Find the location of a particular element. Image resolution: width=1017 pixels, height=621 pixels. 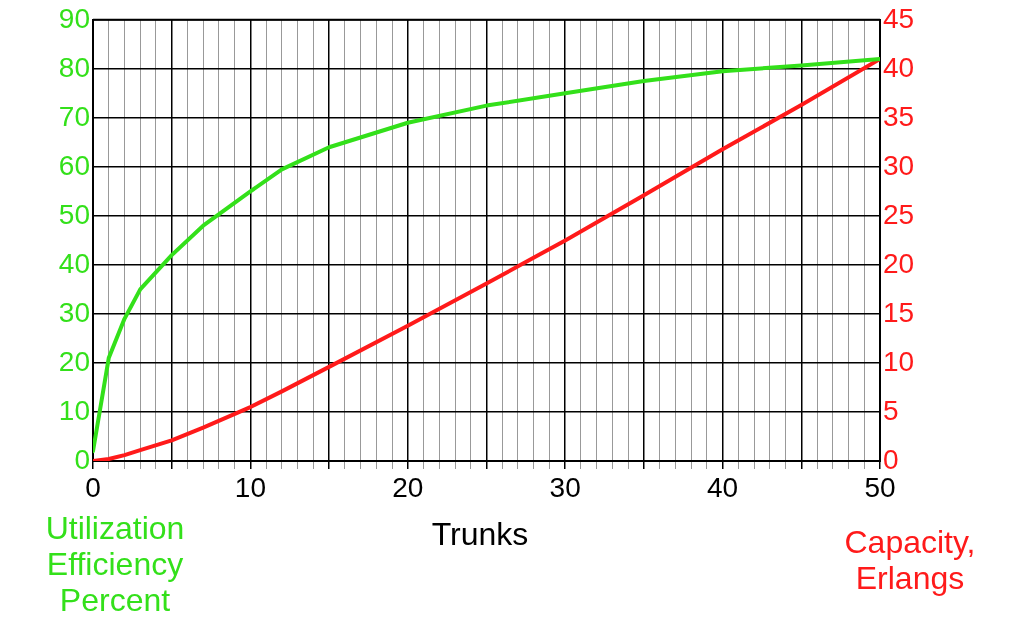

y-tick-label: 70 is located at coordinates (74, 116).